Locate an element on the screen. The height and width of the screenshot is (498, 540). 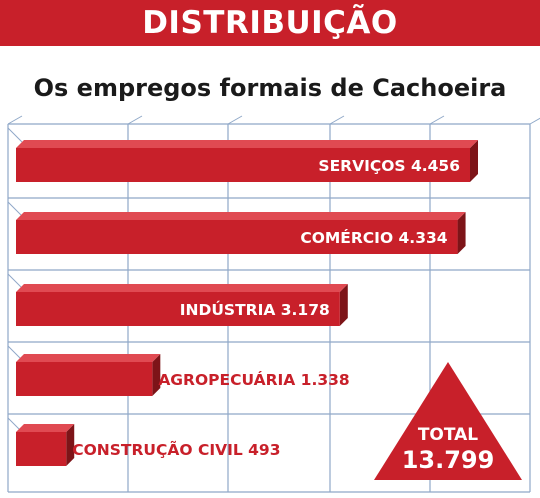
chart-title: Os empregos formais de Cachoeira is located at coordinates (270, 88).